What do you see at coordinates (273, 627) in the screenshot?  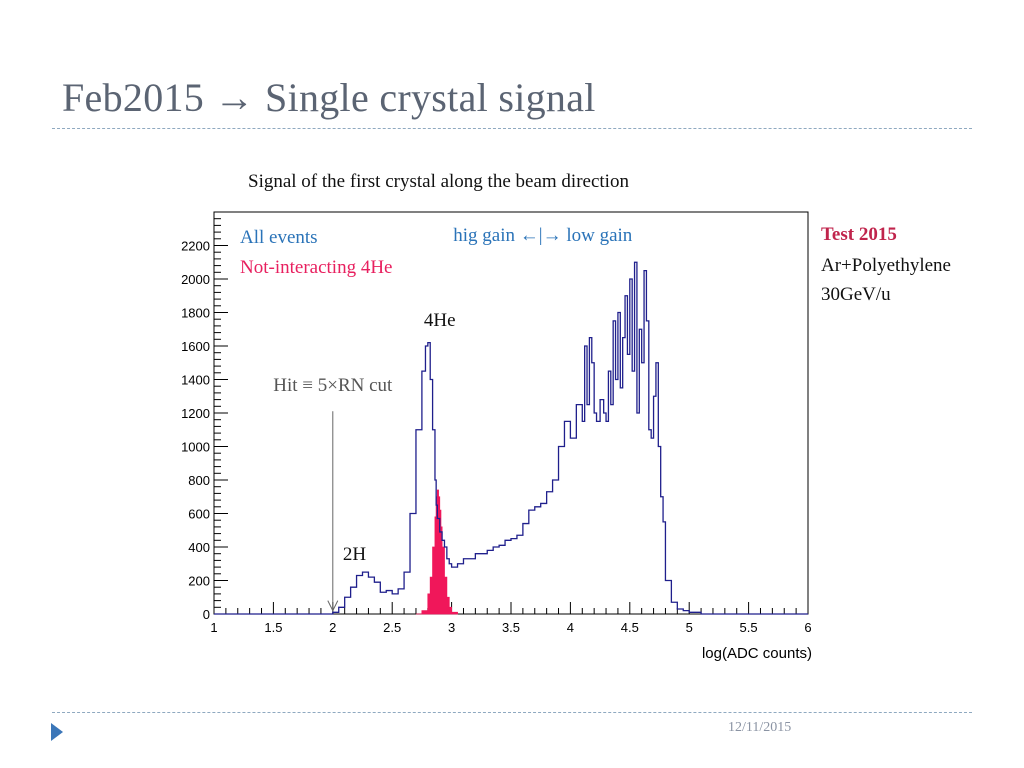 I see `x-tick-label: 1.5` at bounding box center [273, 627].